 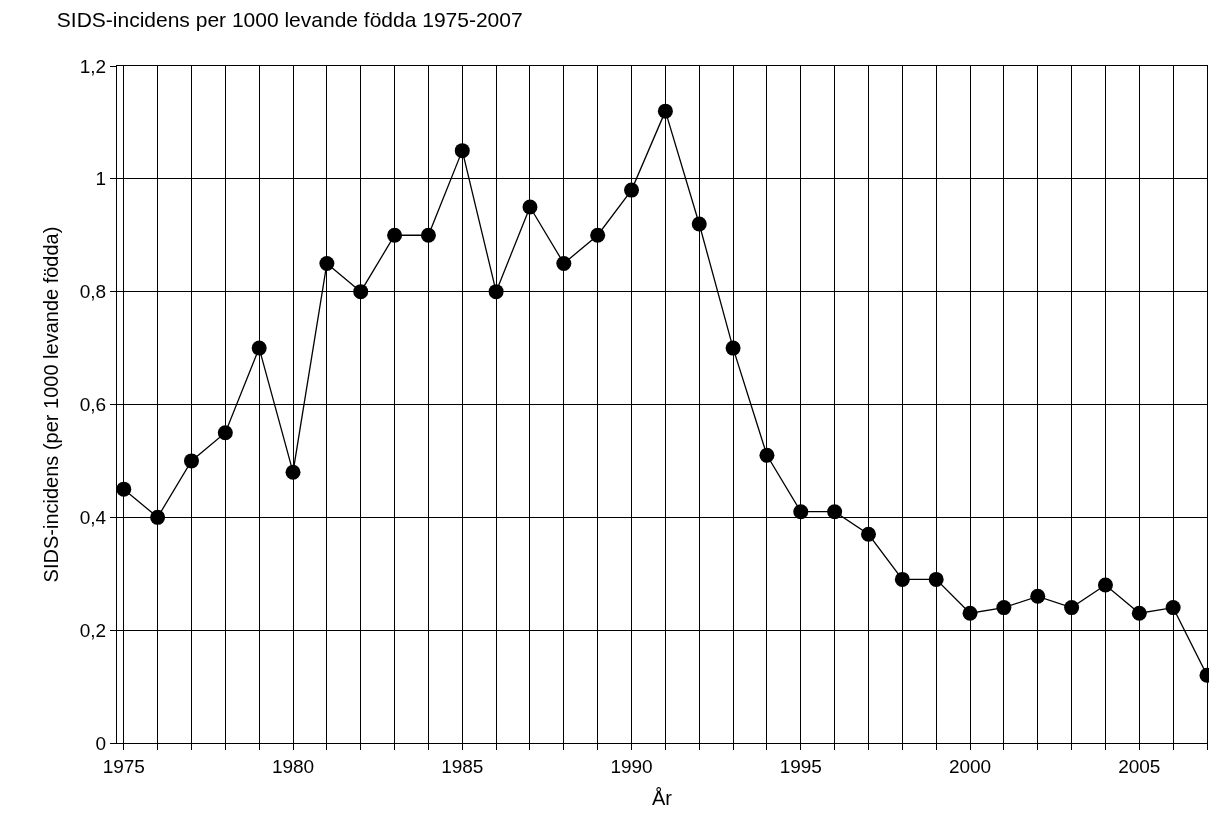 What do you see at coordinates (123, 766) in the screenshot?
I see `x-tick-label: 1975` at bounding box center [123, 766].